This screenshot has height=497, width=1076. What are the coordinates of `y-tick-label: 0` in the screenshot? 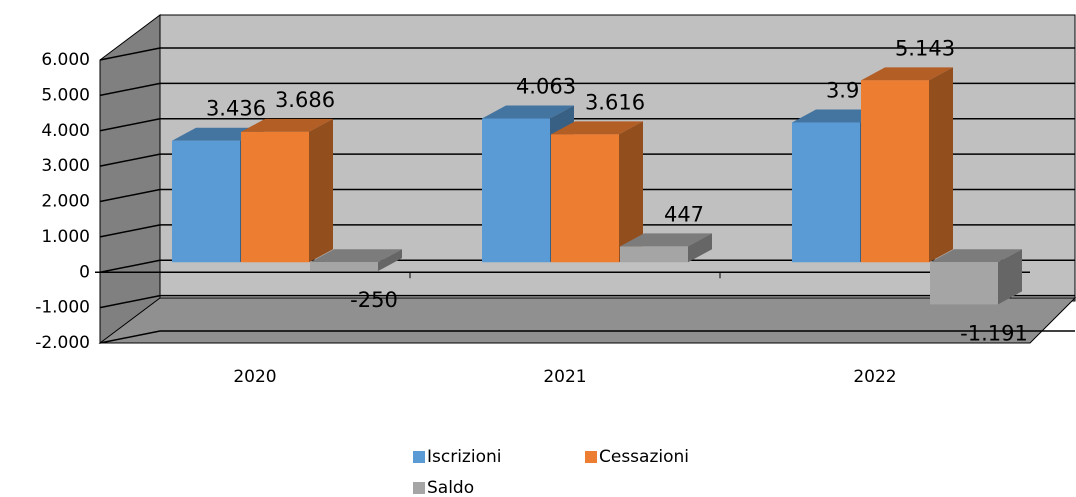 It's located at (84, 272).